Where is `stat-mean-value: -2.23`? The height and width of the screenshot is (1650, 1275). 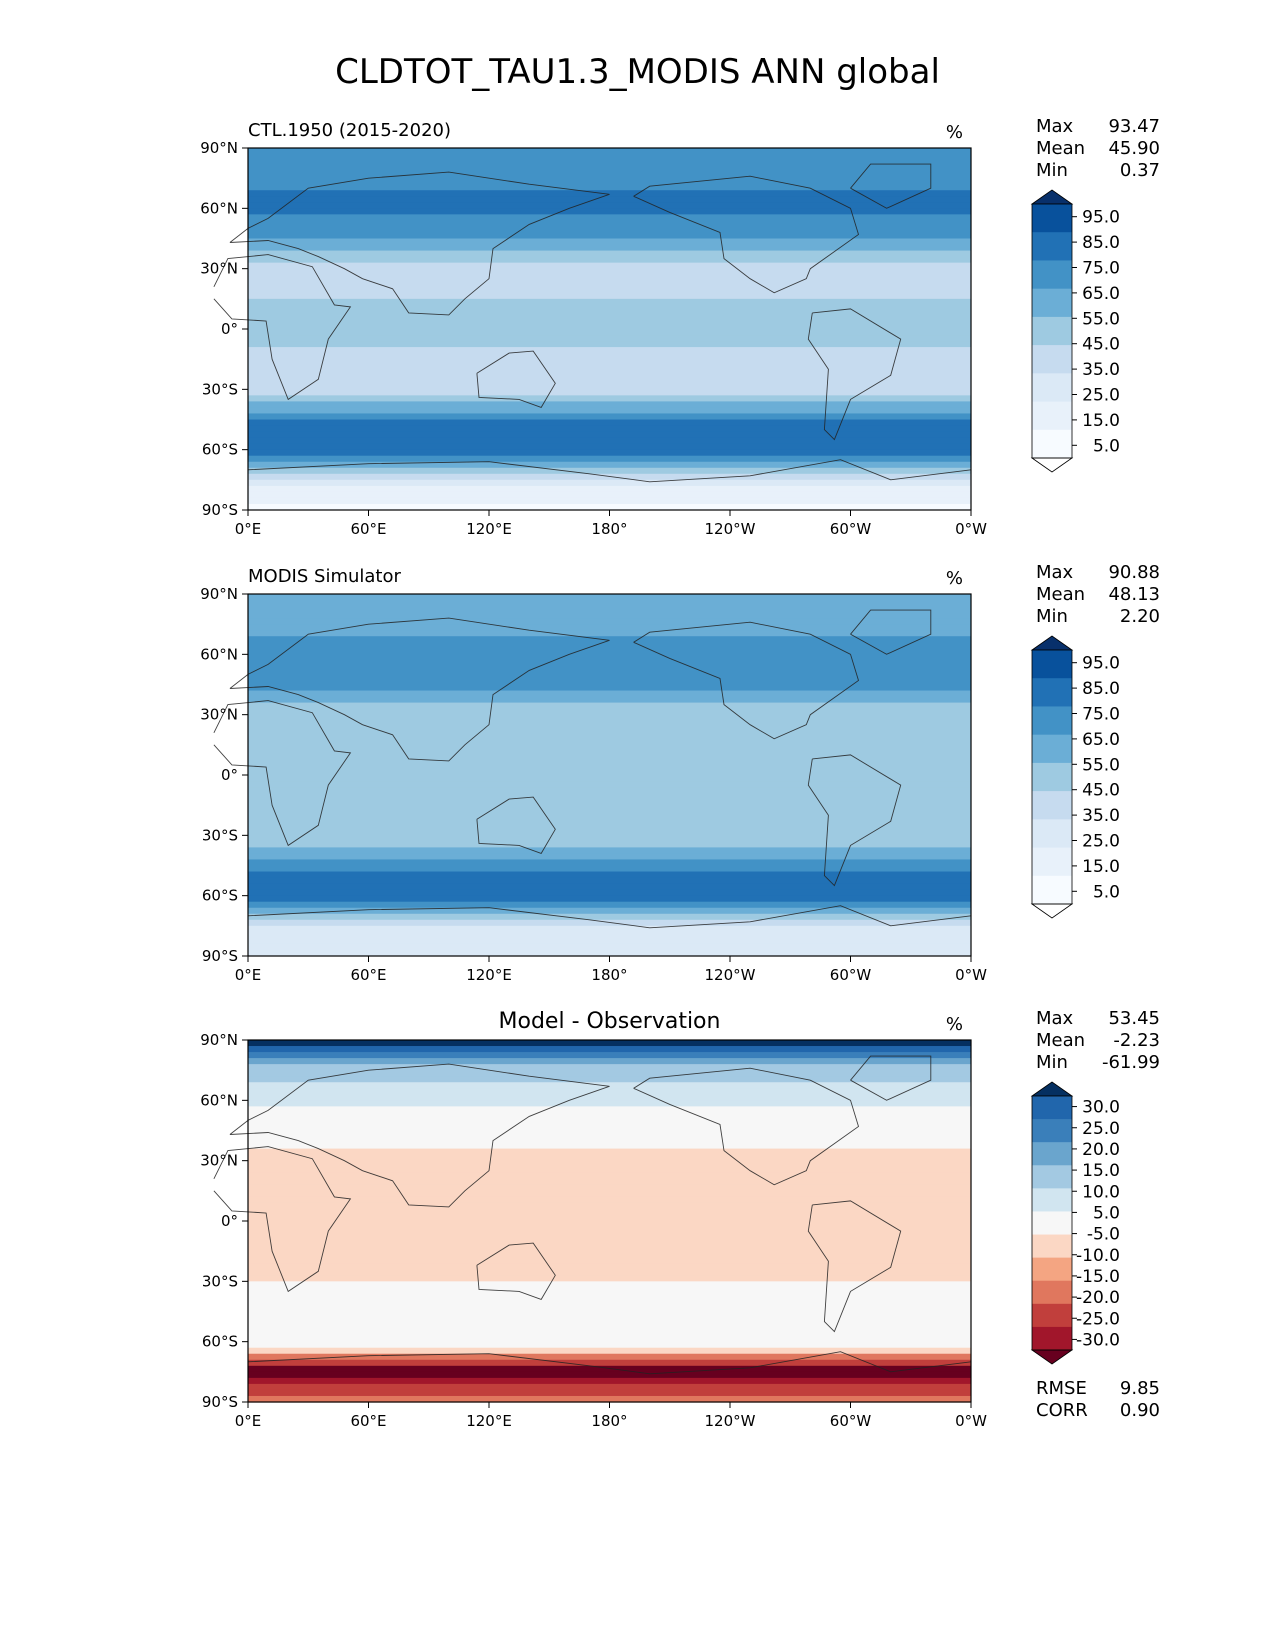
stat-mean-value: -2.23 is located at coordinates (1136, 1040).